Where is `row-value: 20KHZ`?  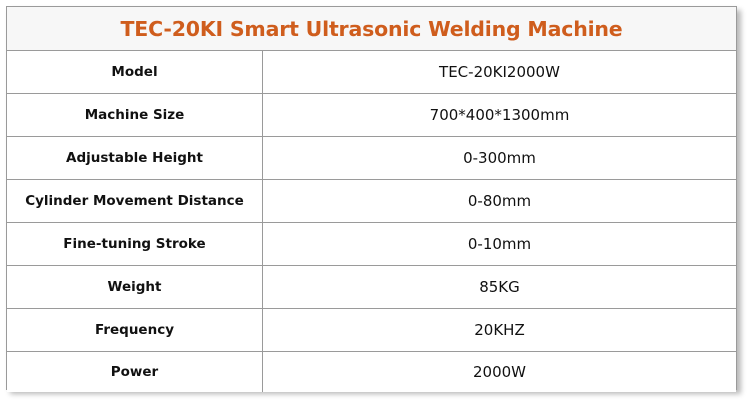
row-value: 20KHZ is located at coordinates (499, 330).